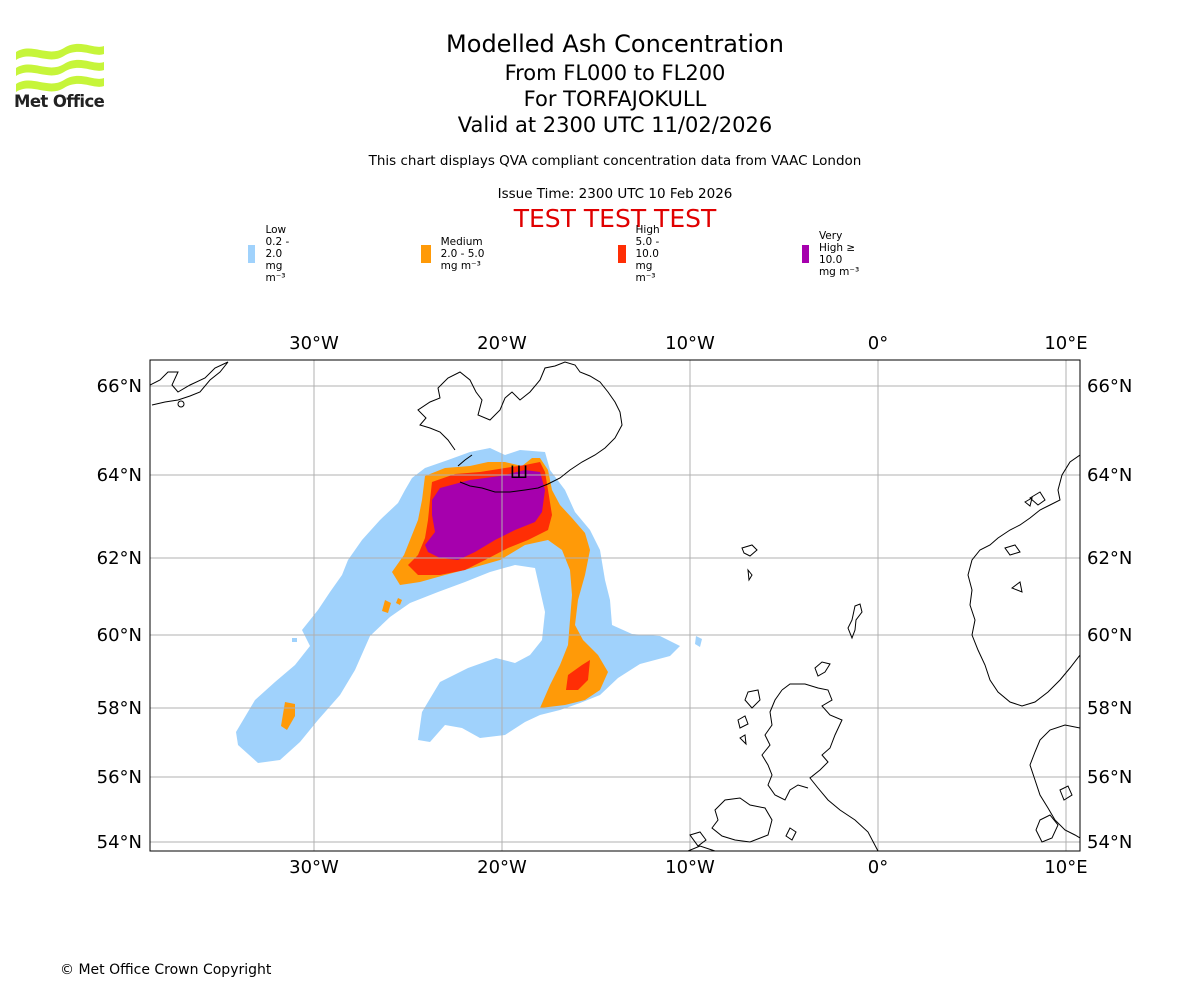  What do you see at coordinates (119, 708) in the screenshot?
I see `lat-label-58n-left: 58°N` at bounding box center [119, 708].